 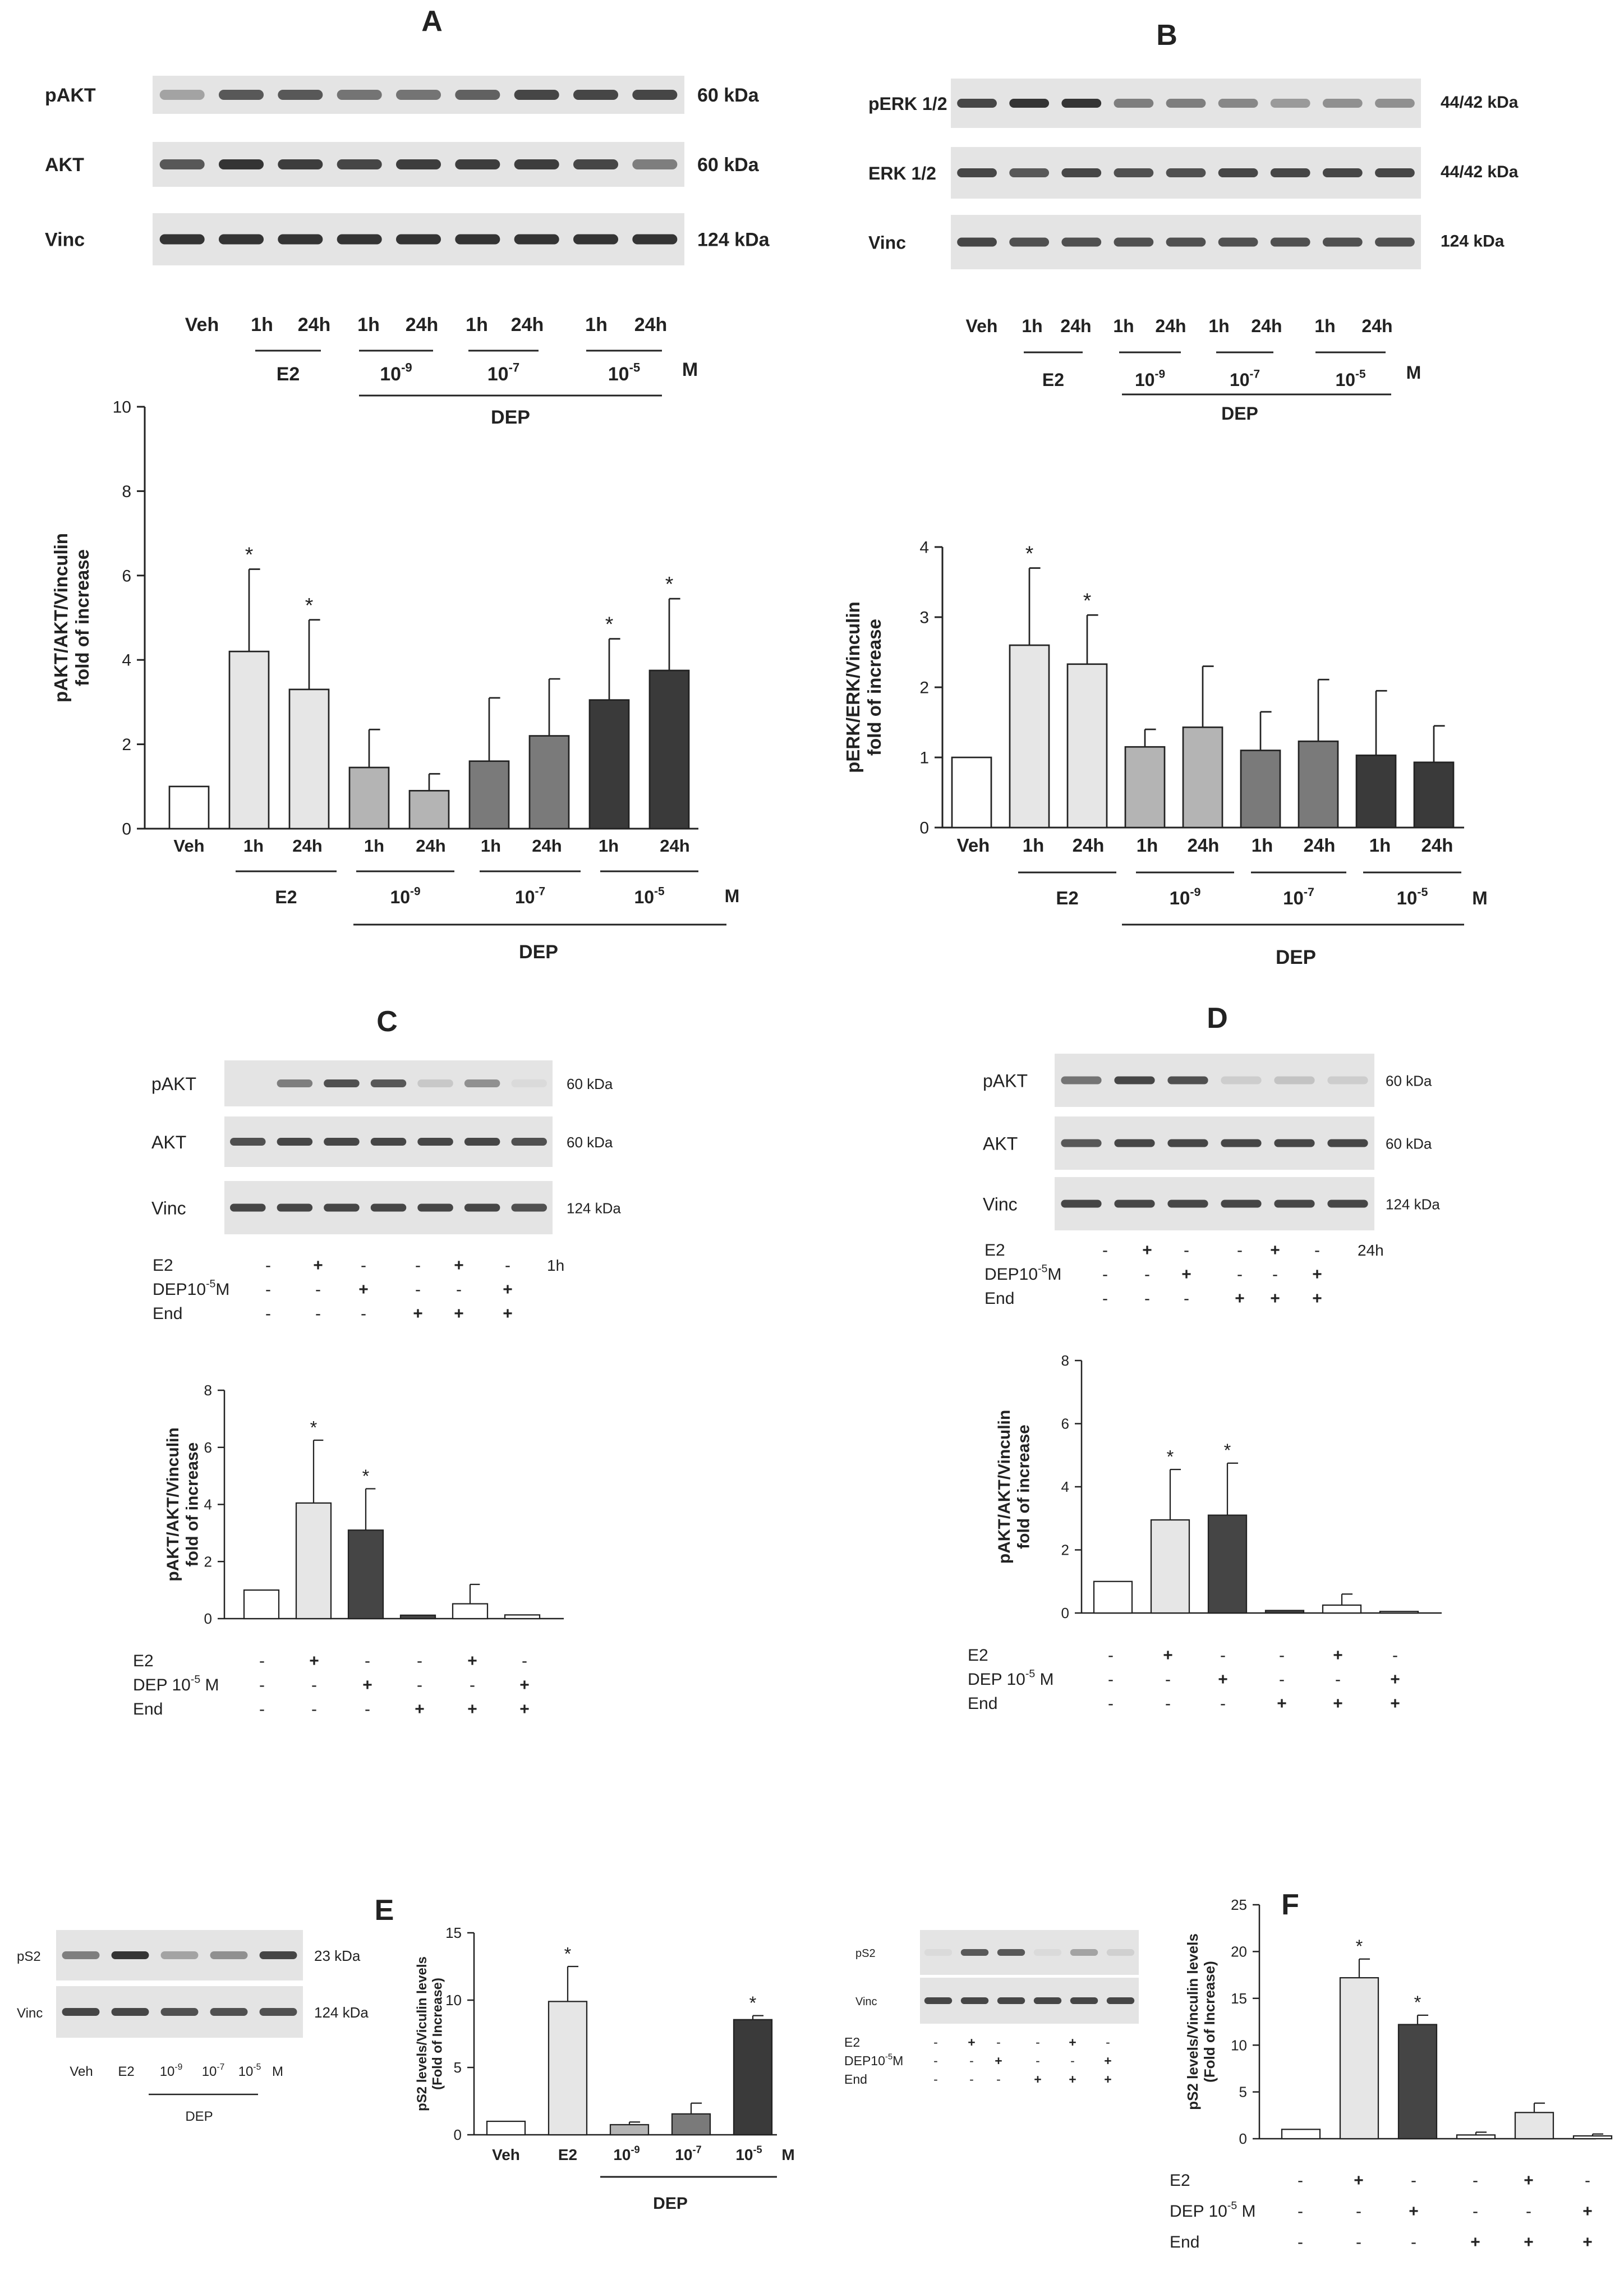 I want to click on y-axis-label-line1: pAKT/AKT/Vinculin, so click(x=173, y=1504).